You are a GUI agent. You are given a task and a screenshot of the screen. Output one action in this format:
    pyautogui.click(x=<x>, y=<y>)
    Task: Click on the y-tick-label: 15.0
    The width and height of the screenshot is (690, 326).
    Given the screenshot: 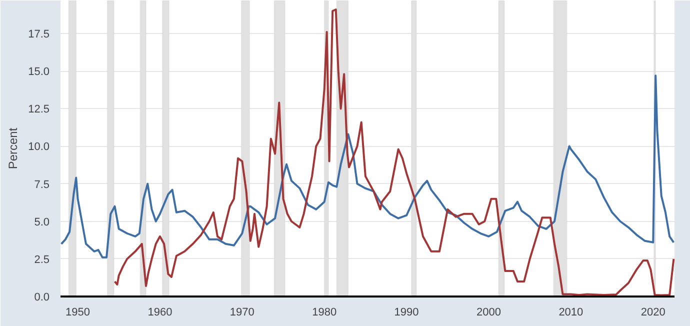 What is the action you would take?
    pyautogui.click(x=39, y=72)
    